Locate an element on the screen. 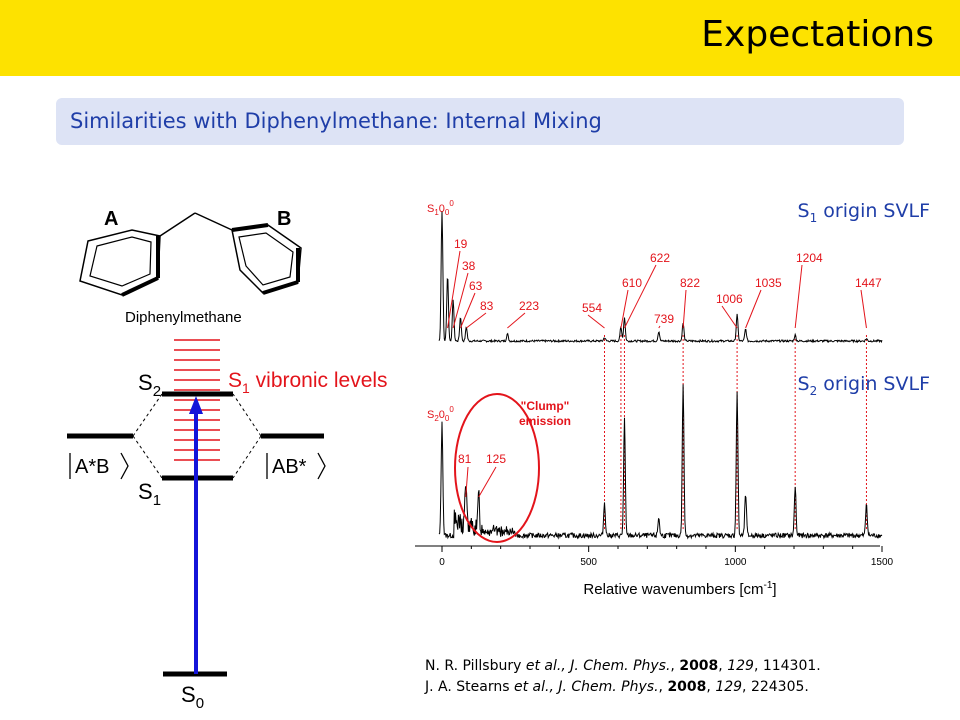  s1-origin-label: S1000 is located at coordinates (440, 208).